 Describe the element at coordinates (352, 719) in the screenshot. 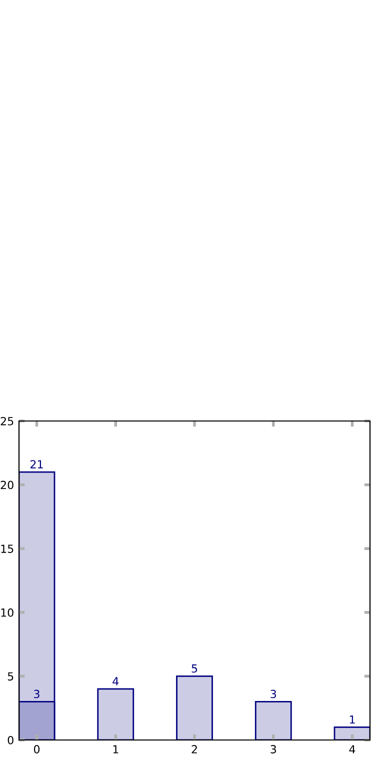

I see `data-label: 1` at that location.